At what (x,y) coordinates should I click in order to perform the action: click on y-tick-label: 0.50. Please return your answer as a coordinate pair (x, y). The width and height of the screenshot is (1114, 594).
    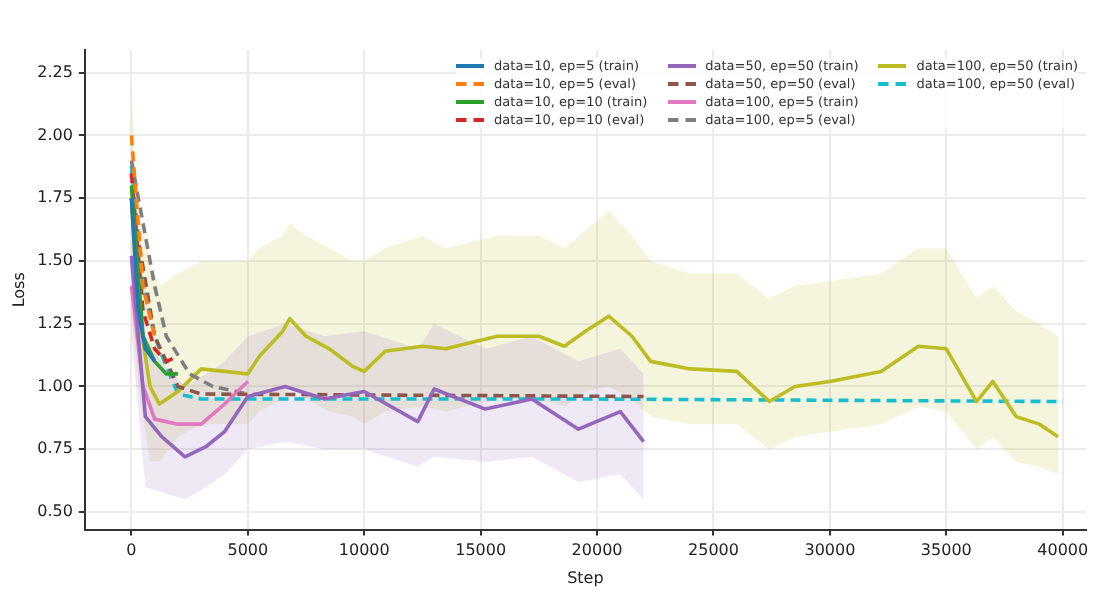
    Looking at the image, I should click on (55, 511).